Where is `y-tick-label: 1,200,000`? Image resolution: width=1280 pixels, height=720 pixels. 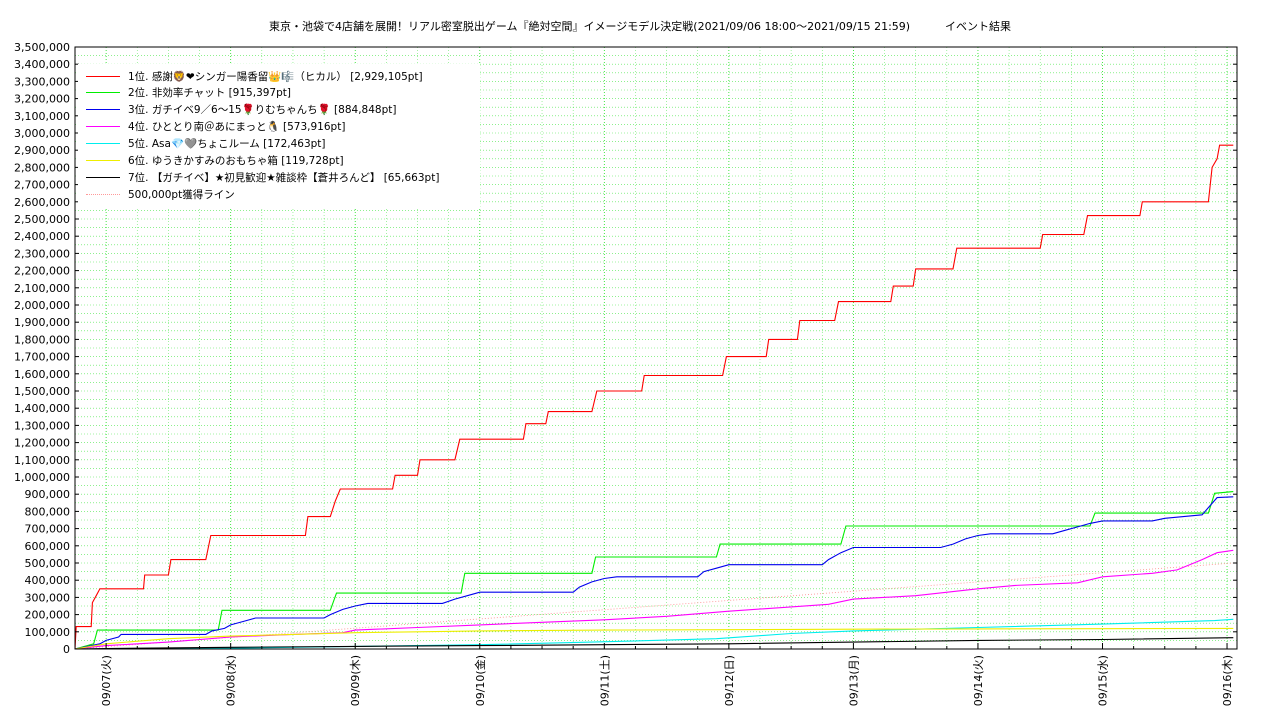 y-tick-label: 1,200,000 is located at coordinates (42, 443).